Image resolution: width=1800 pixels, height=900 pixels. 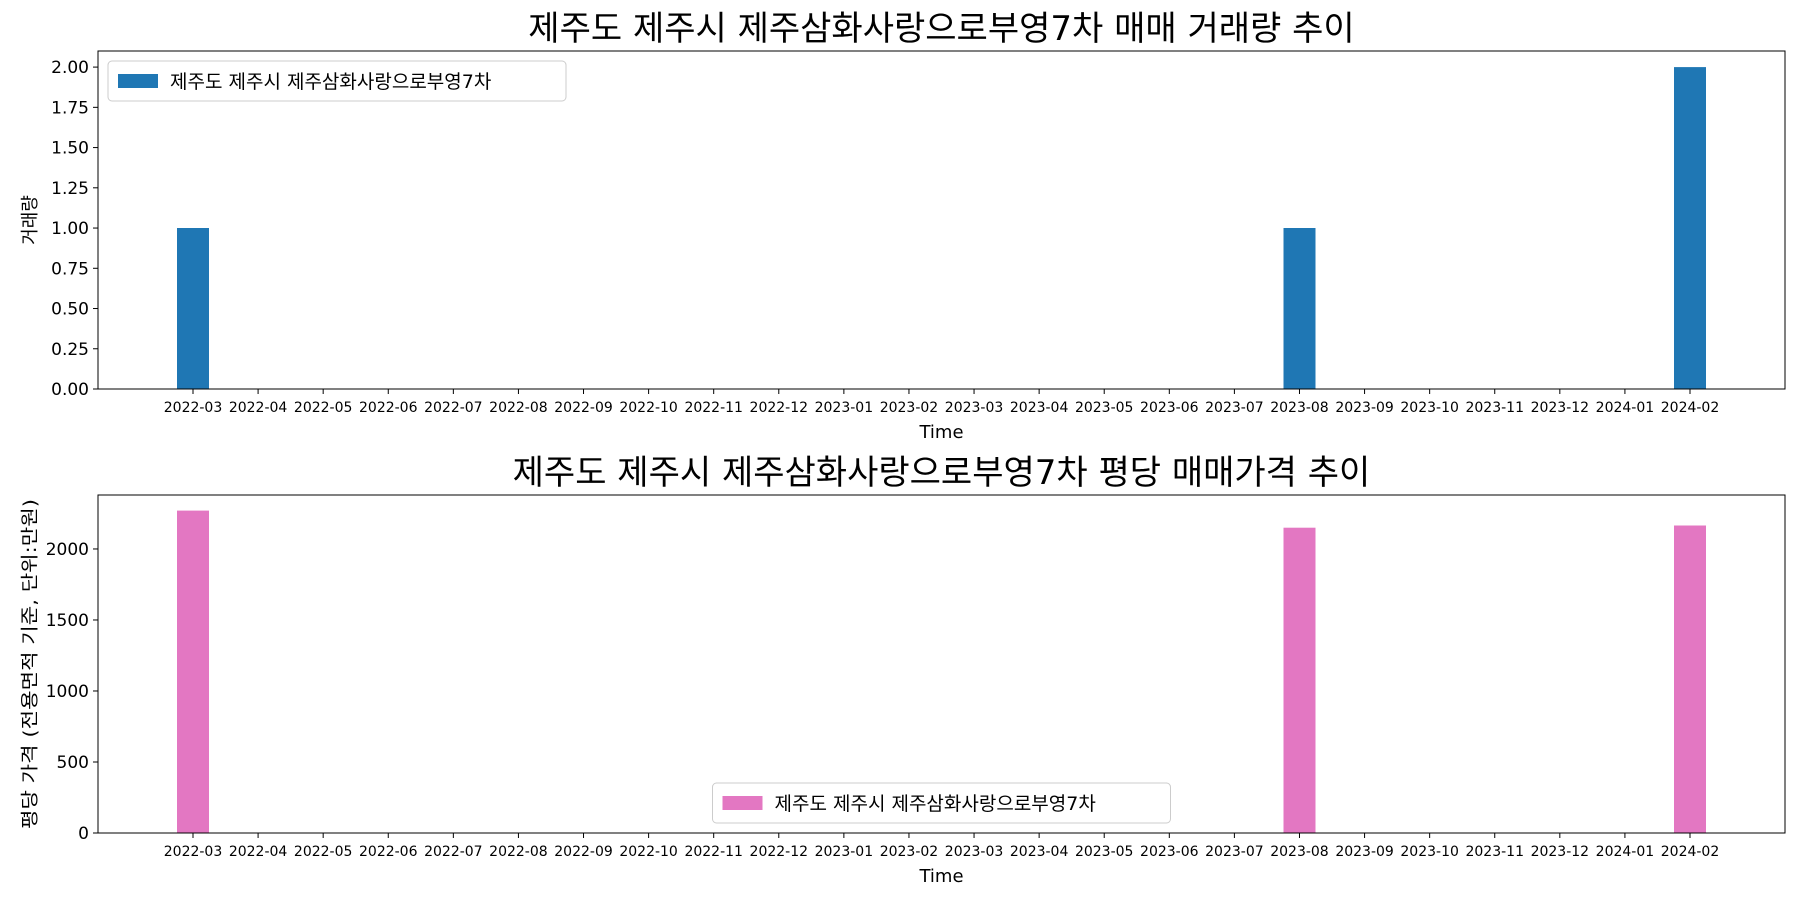 I want to click on y-tick-label: 1.00, so click(x=70, y=229).